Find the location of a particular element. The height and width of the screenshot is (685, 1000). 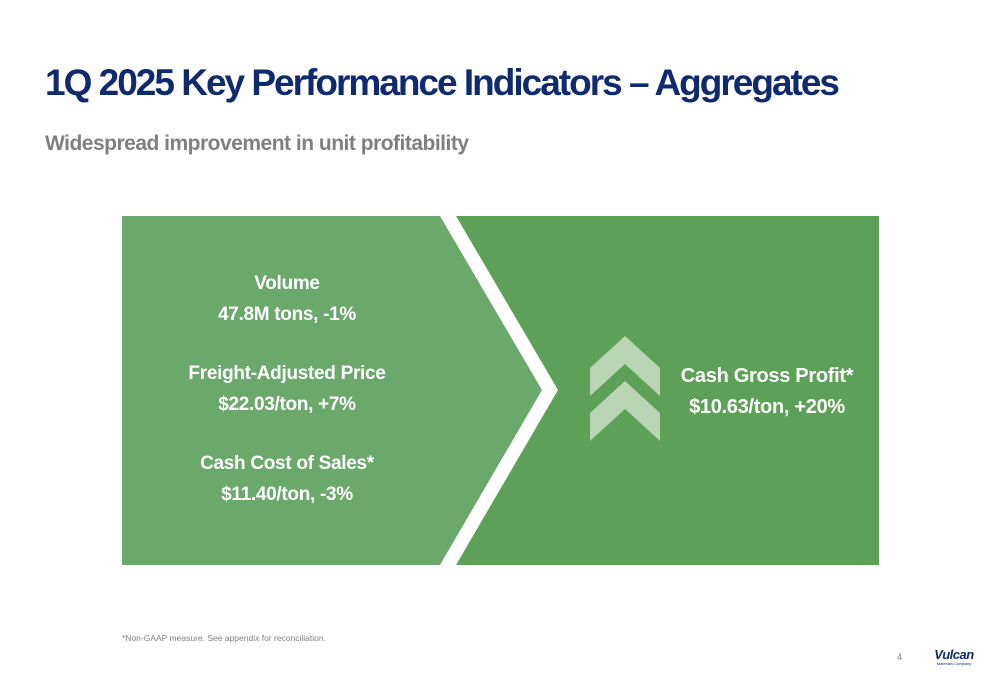

kpi-label: Freight-Adjusted Price is located at coordinates (287, 373).